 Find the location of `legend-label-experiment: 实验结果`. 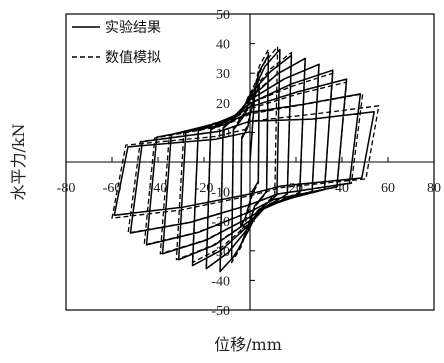

legend-label-experiment: 实验结果 is located at coordinates (133, 28).